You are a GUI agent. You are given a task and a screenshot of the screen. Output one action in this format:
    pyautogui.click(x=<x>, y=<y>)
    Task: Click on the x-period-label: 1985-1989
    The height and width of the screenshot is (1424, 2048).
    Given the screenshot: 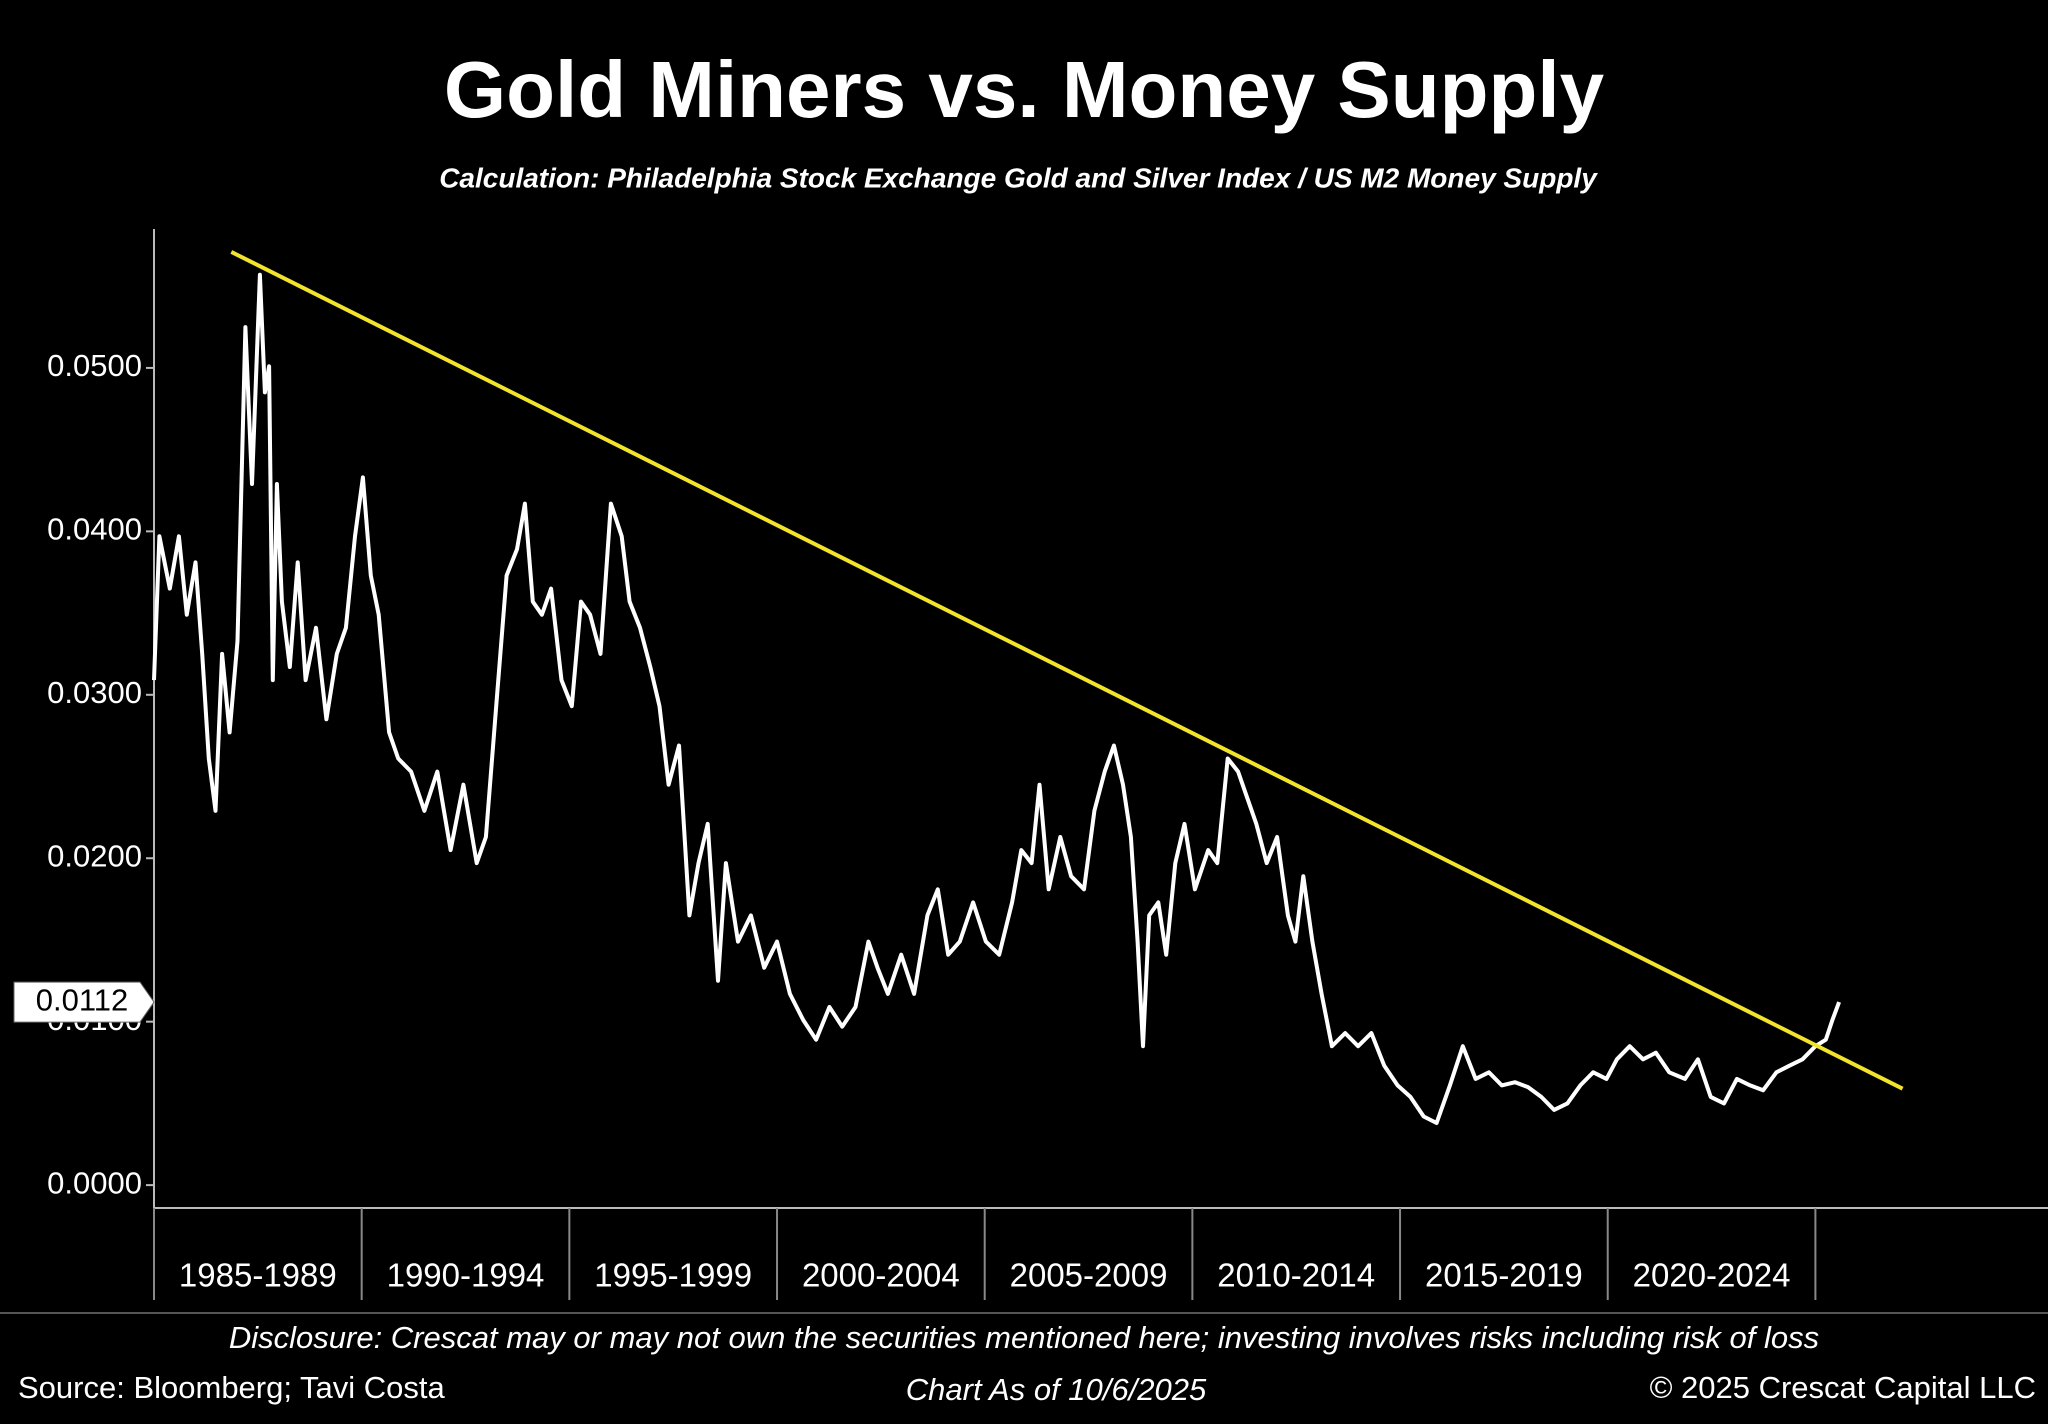 What is the action you would take?
    pyautogui.click(x=258, y=1275)
    